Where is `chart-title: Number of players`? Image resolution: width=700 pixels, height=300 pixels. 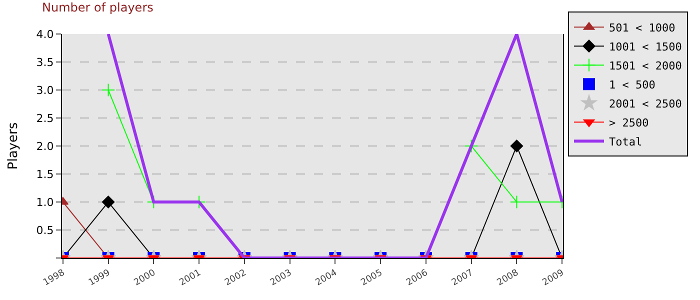
chart-title: Number of players is located at coordinates (98, 7).